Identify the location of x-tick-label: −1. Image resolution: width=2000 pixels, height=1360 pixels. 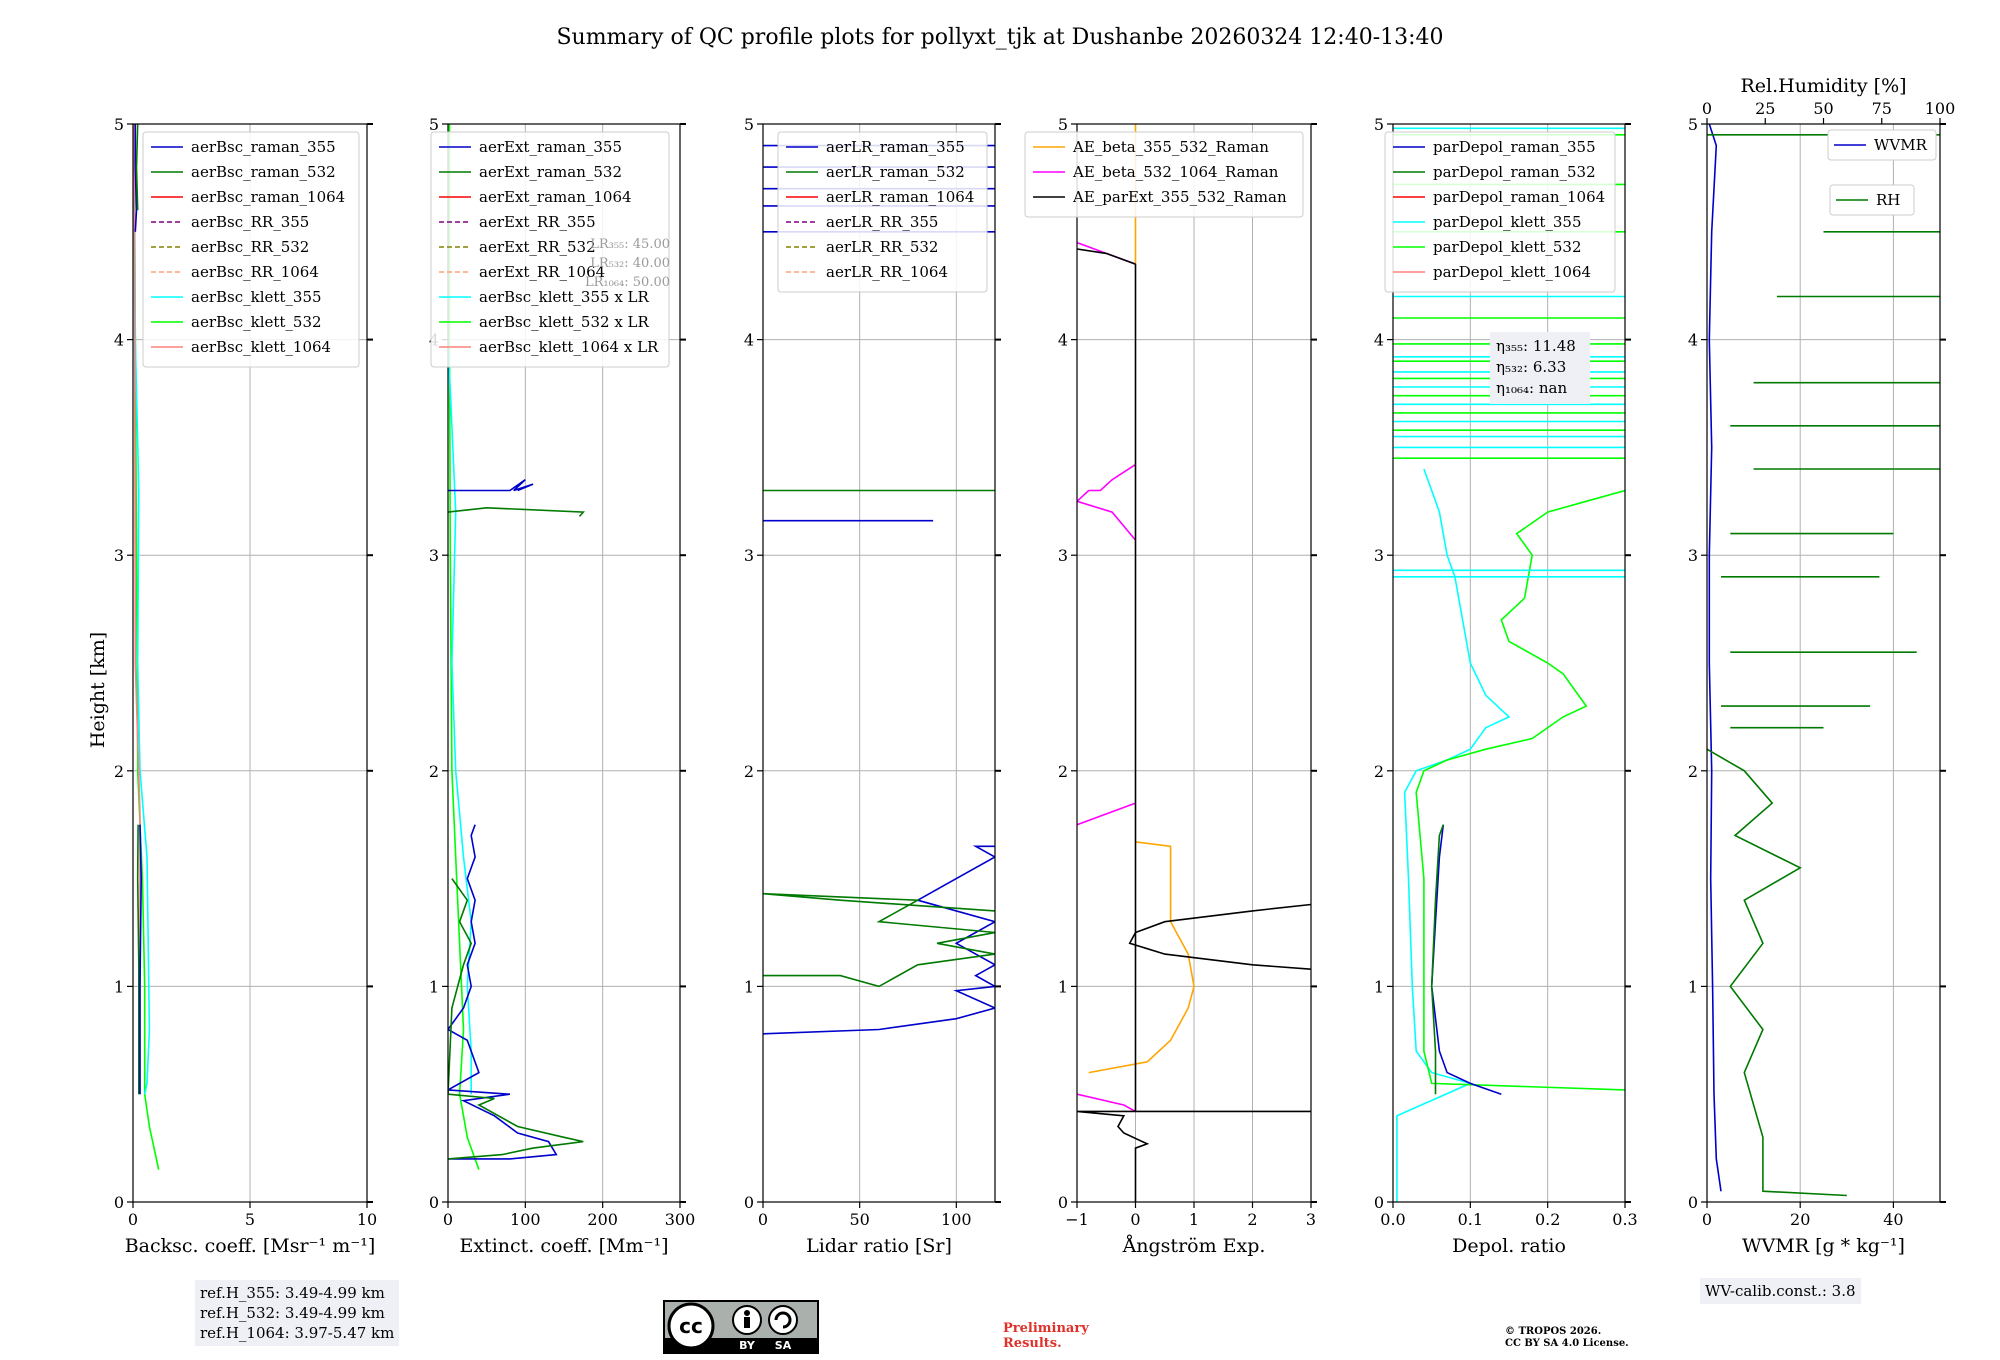
(1077, 1219).